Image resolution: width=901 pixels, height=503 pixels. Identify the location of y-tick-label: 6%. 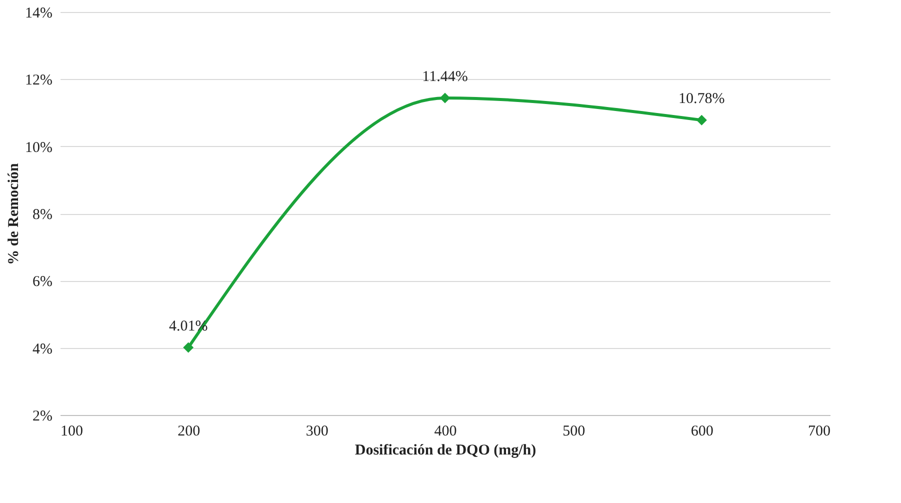
(42, 282).